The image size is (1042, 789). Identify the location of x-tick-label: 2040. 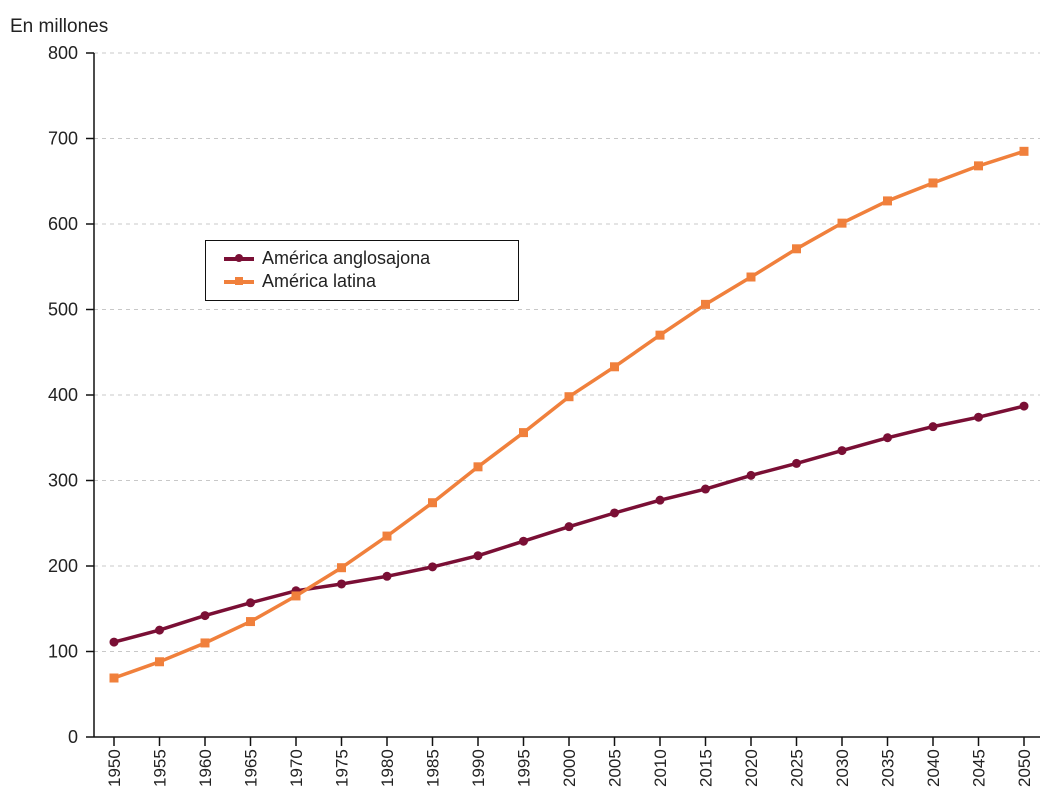
(933, 768).